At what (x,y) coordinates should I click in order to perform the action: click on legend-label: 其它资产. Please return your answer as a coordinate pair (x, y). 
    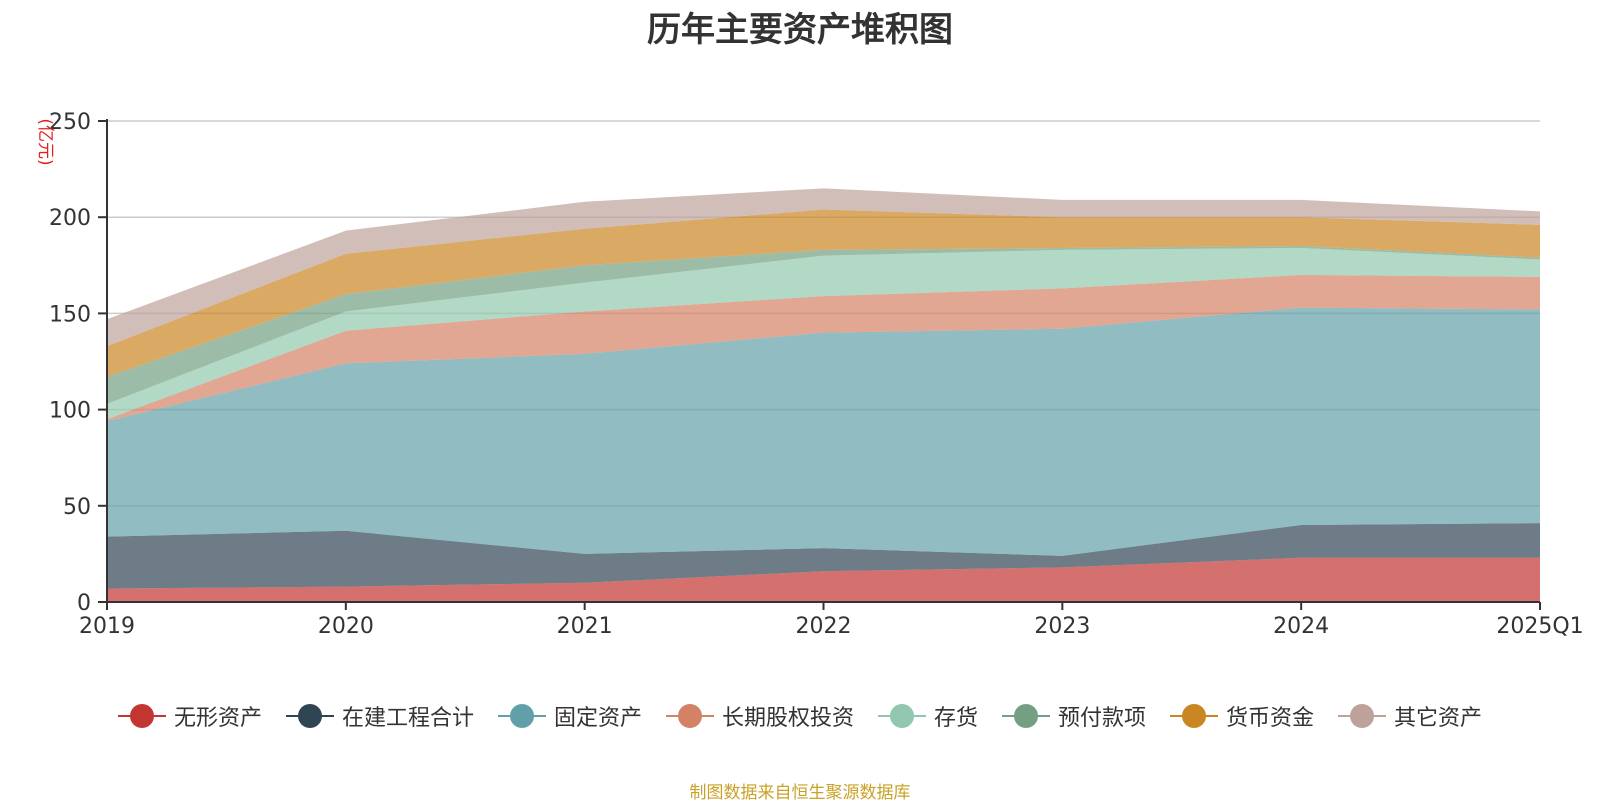
    Looking at the image, I should click on (1438, 718).